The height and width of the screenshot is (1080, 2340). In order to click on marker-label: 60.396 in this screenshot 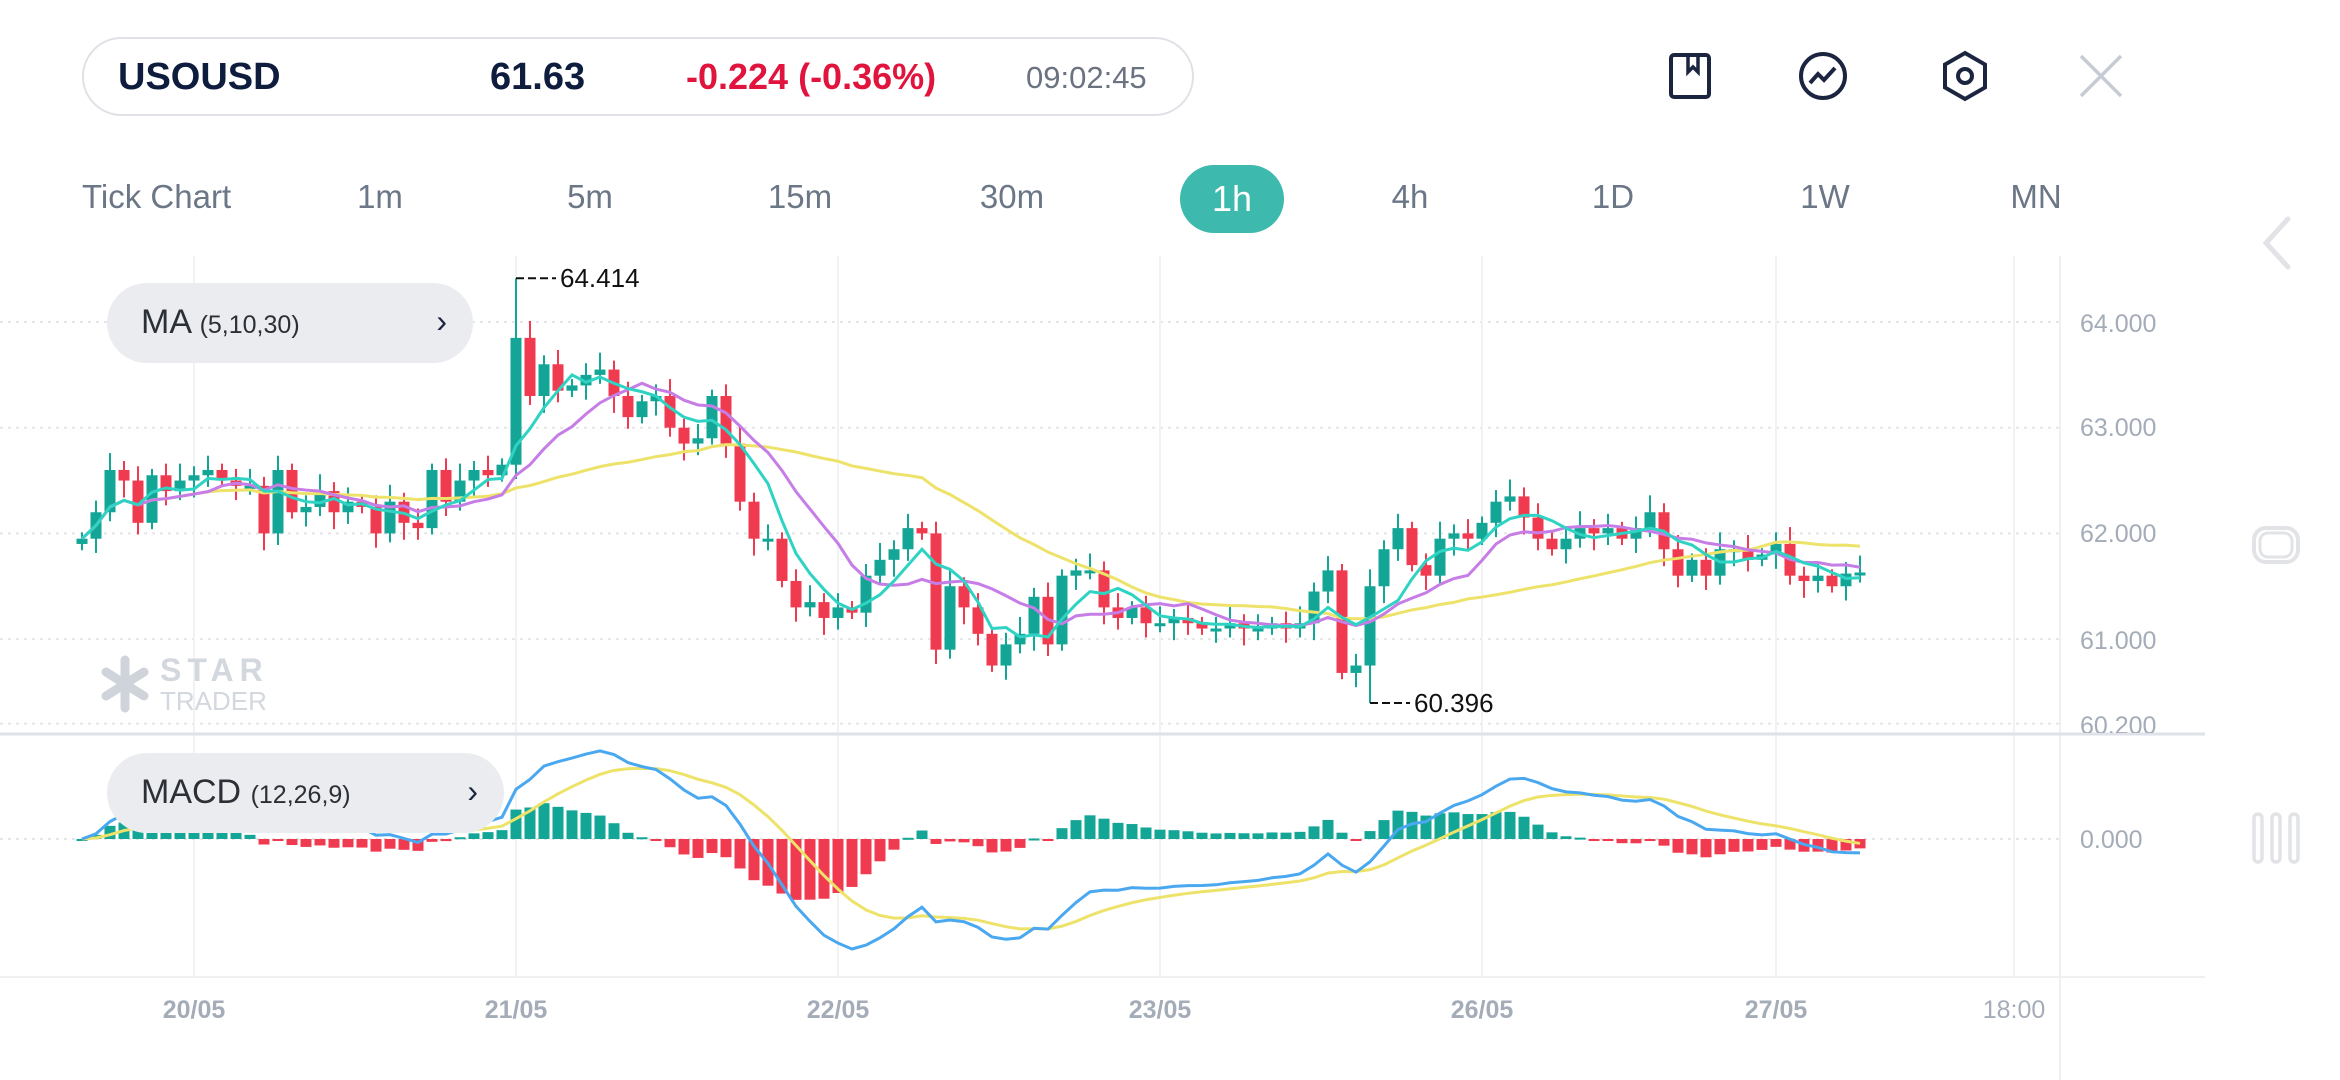, I will do `click(1454, 703)`.